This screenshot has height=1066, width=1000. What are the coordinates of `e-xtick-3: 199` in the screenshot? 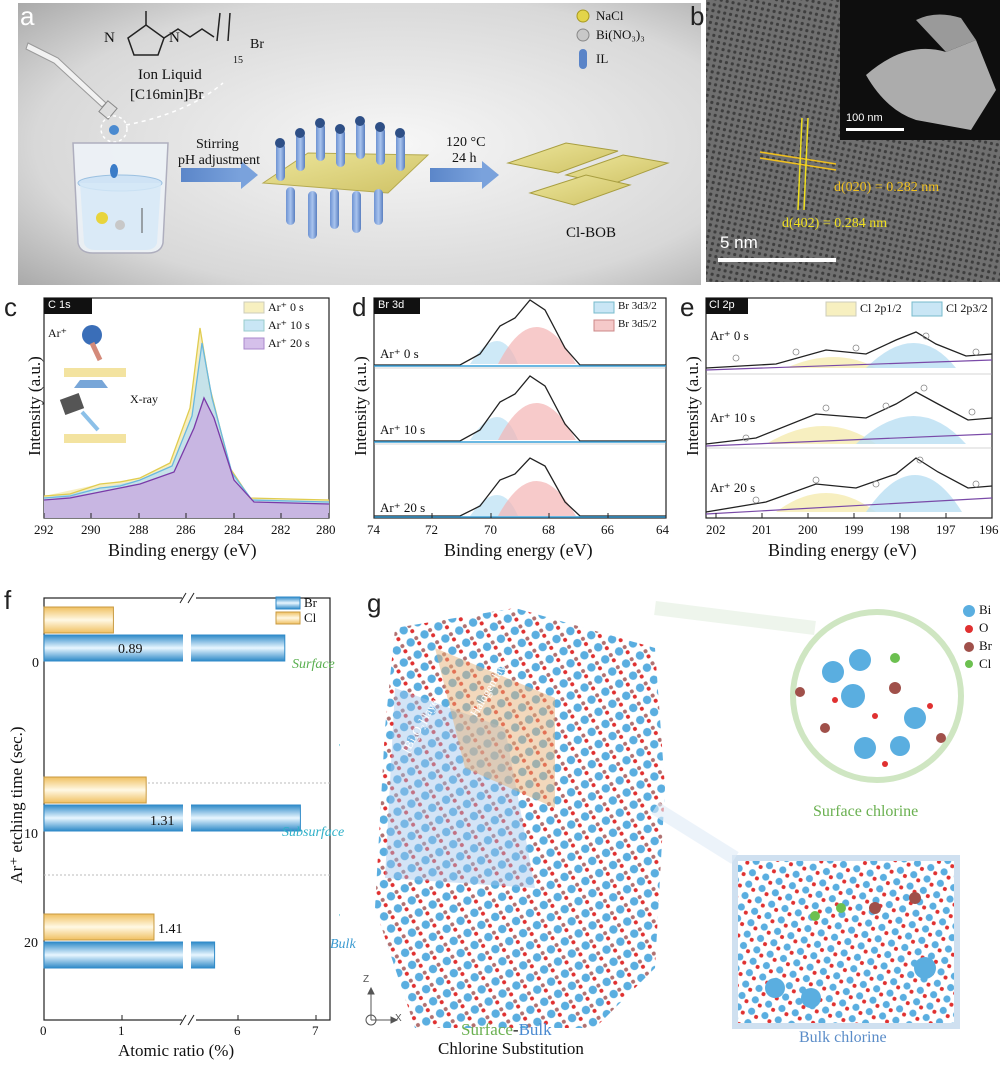 It's located at (854, 529).